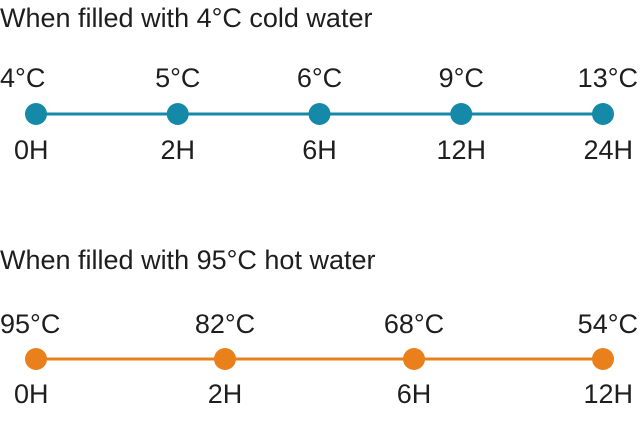  What do you see at coordinates (414, 324) in the screenshot?
I see `temperature-label: 68°C` at bounding box center [414, 324].